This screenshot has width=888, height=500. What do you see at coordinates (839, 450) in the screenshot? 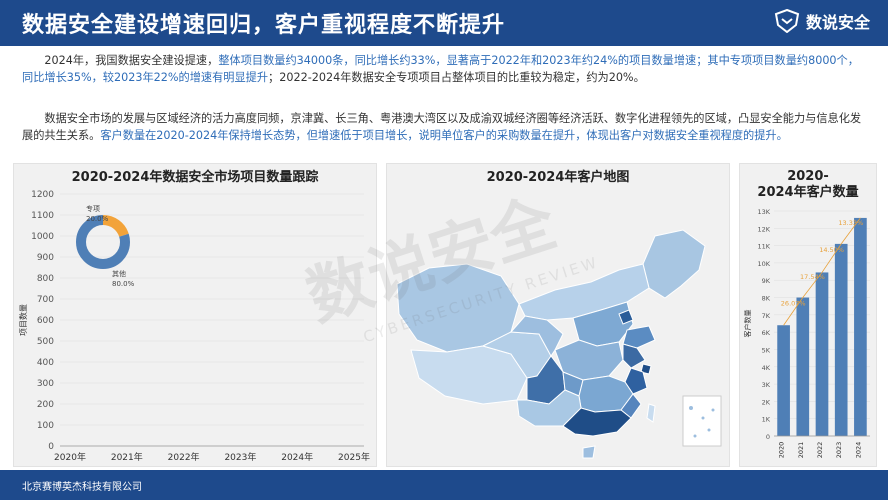
I see `customer-x-tick-label: 2023` at bounding box center [839, 450].